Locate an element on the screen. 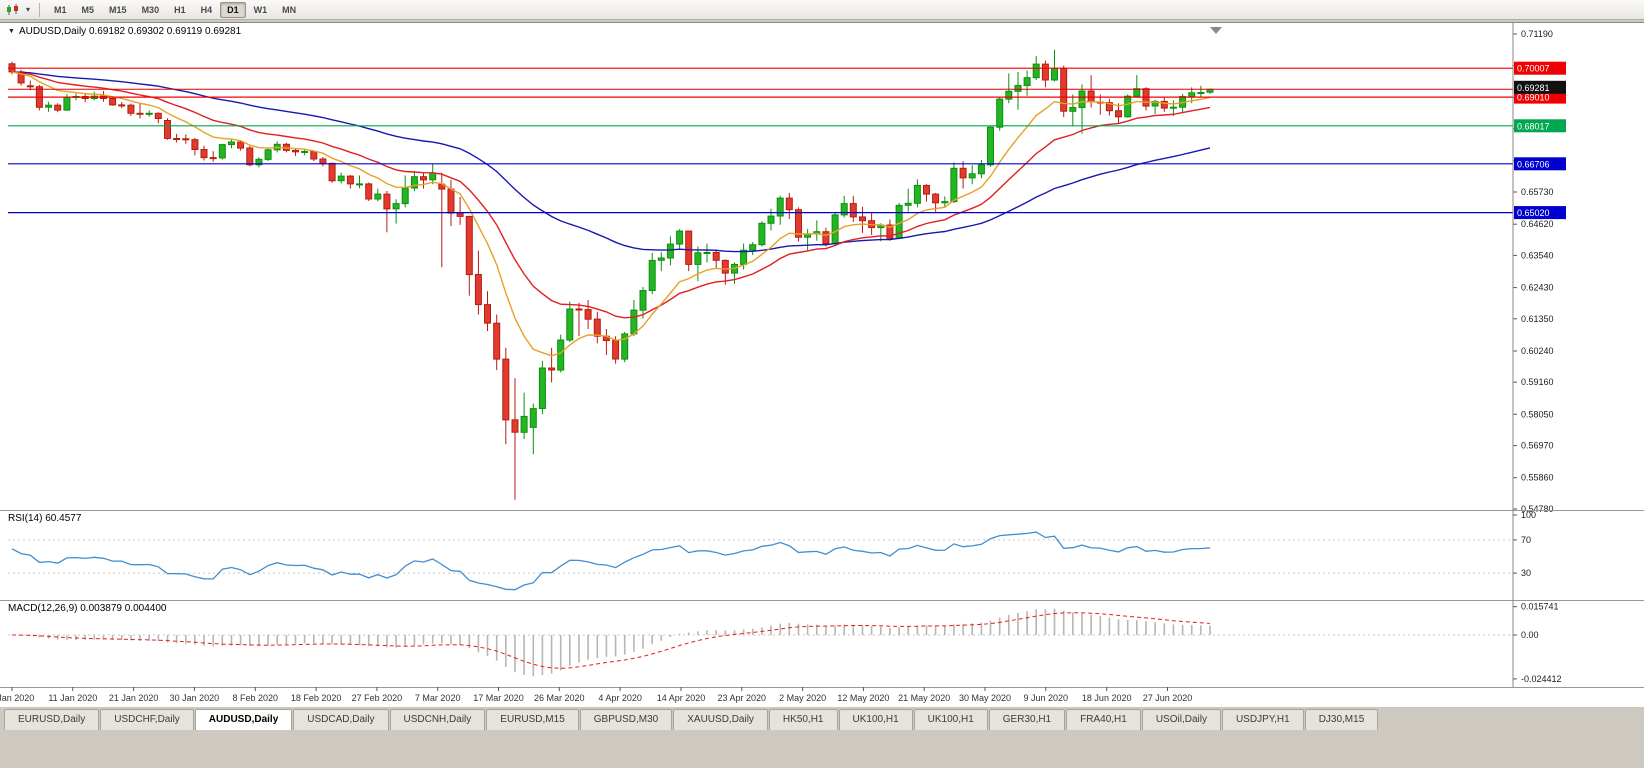 Image resolution: width=1644 pixels, height=768 pixels. svg-text: 14 Apr 2020 is located at coordinates (681, 698).